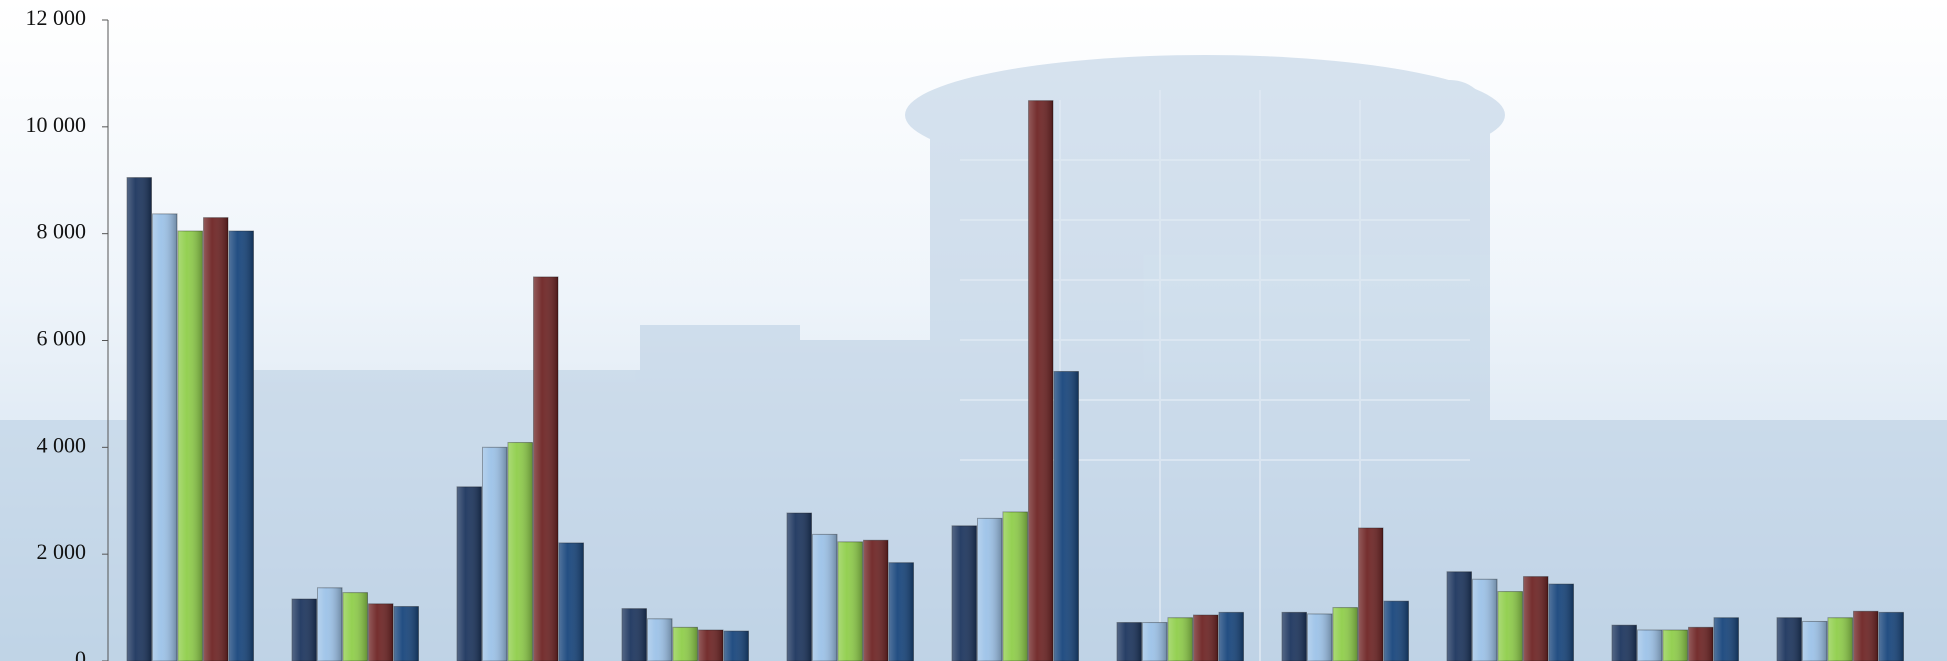 The width and height of the screenshot is (1947, 661). I want to click on y-tick-label: 12 000, so click(56, 17).